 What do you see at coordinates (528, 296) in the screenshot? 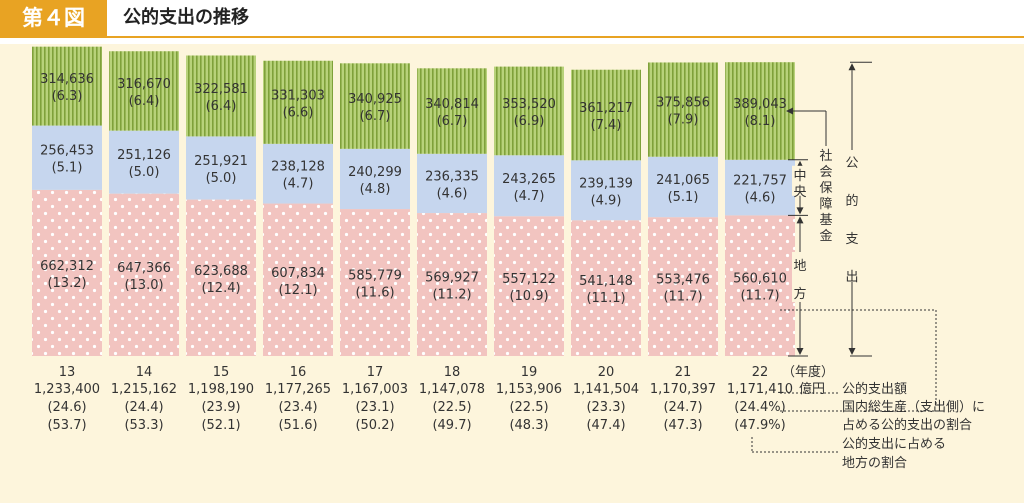
I see `bar-share-label: (10.9)` at bounding box center [528, 296].